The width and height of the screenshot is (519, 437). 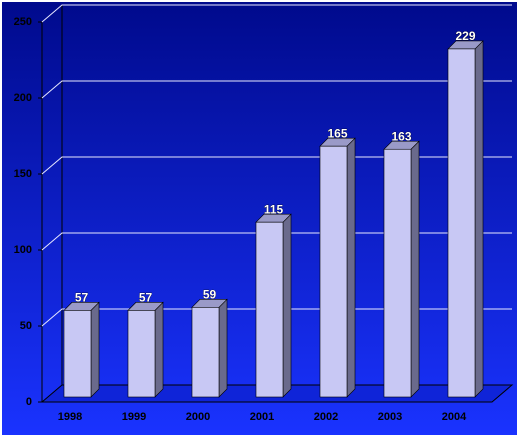 What do you see at coordinates (210, 294) in the screenshot?
I see `data-label: 59` at bounding box center [210, 294].